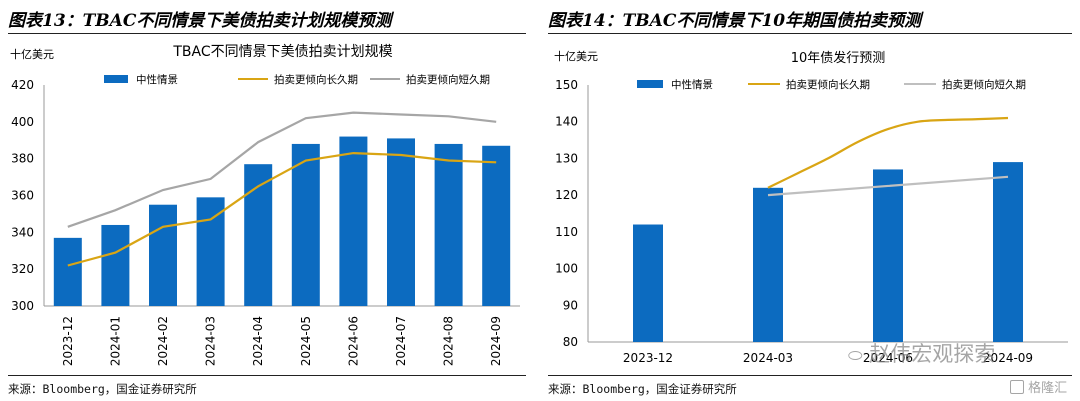  I want to click on left-y-tick-label: 300, so click(22, 306).